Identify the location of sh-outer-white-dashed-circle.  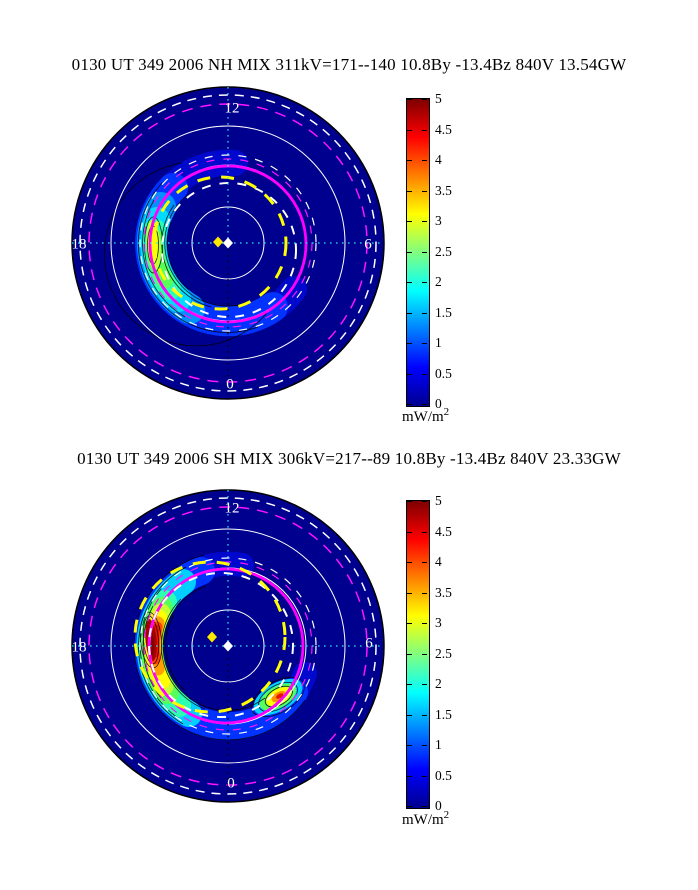
(228, 646).